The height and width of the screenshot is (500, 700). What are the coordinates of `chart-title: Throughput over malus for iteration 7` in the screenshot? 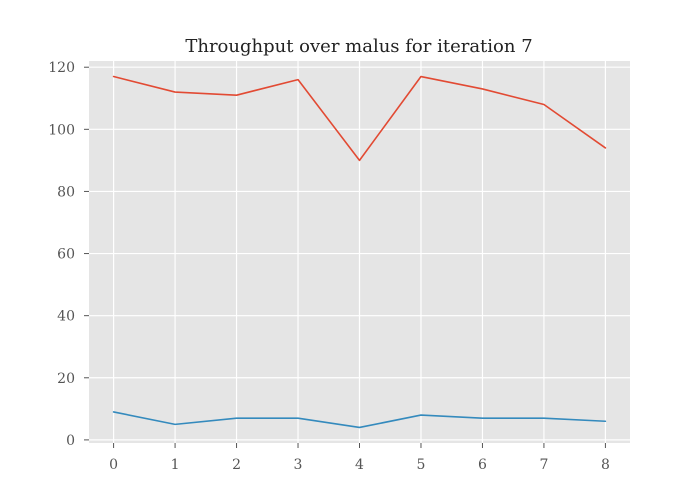 It's located at (358, 46).